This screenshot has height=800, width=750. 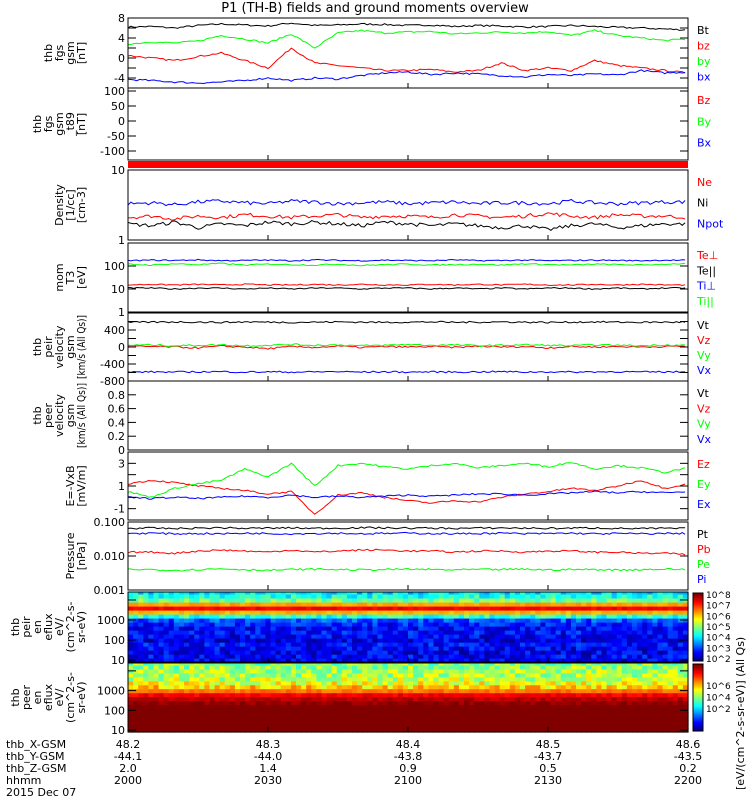 What do you see at coordinates (406, 26) in the screenshot?
I see `series-line-bt` at bounding box center [406, 26].